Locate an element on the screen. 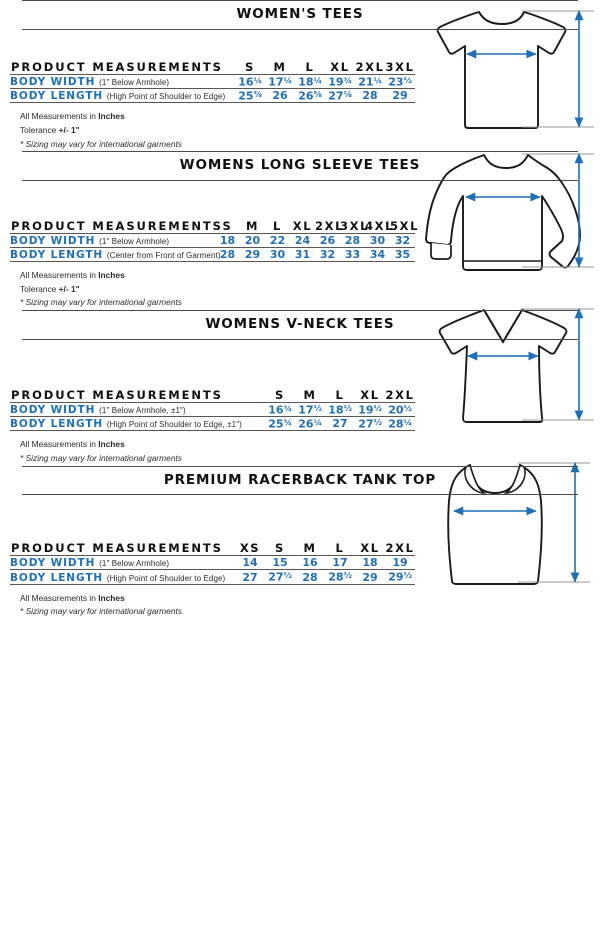 The width and height of the screenshot is (600, 926). measurement-value: 33 is located at coordinates (352, 255).